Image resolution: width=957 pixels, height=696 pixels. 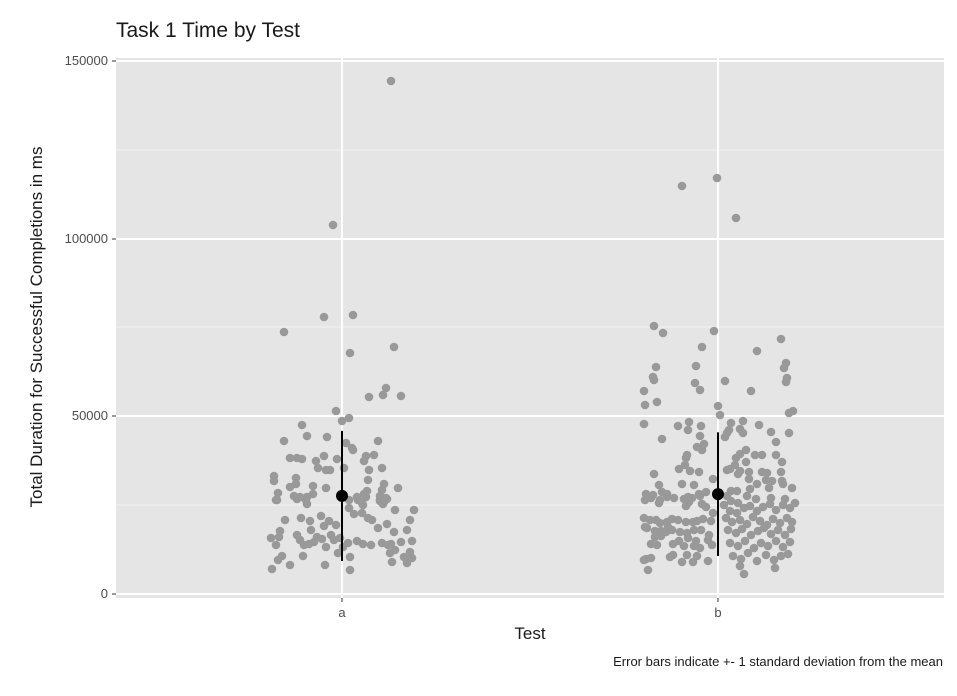 I want to click on y-tick-label: 150000, so click(x=86, y=60).